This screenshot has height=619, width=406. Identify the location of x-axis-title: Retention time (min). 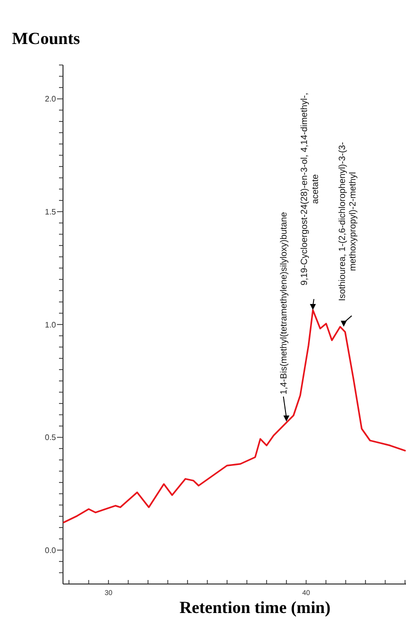
(255, 607).